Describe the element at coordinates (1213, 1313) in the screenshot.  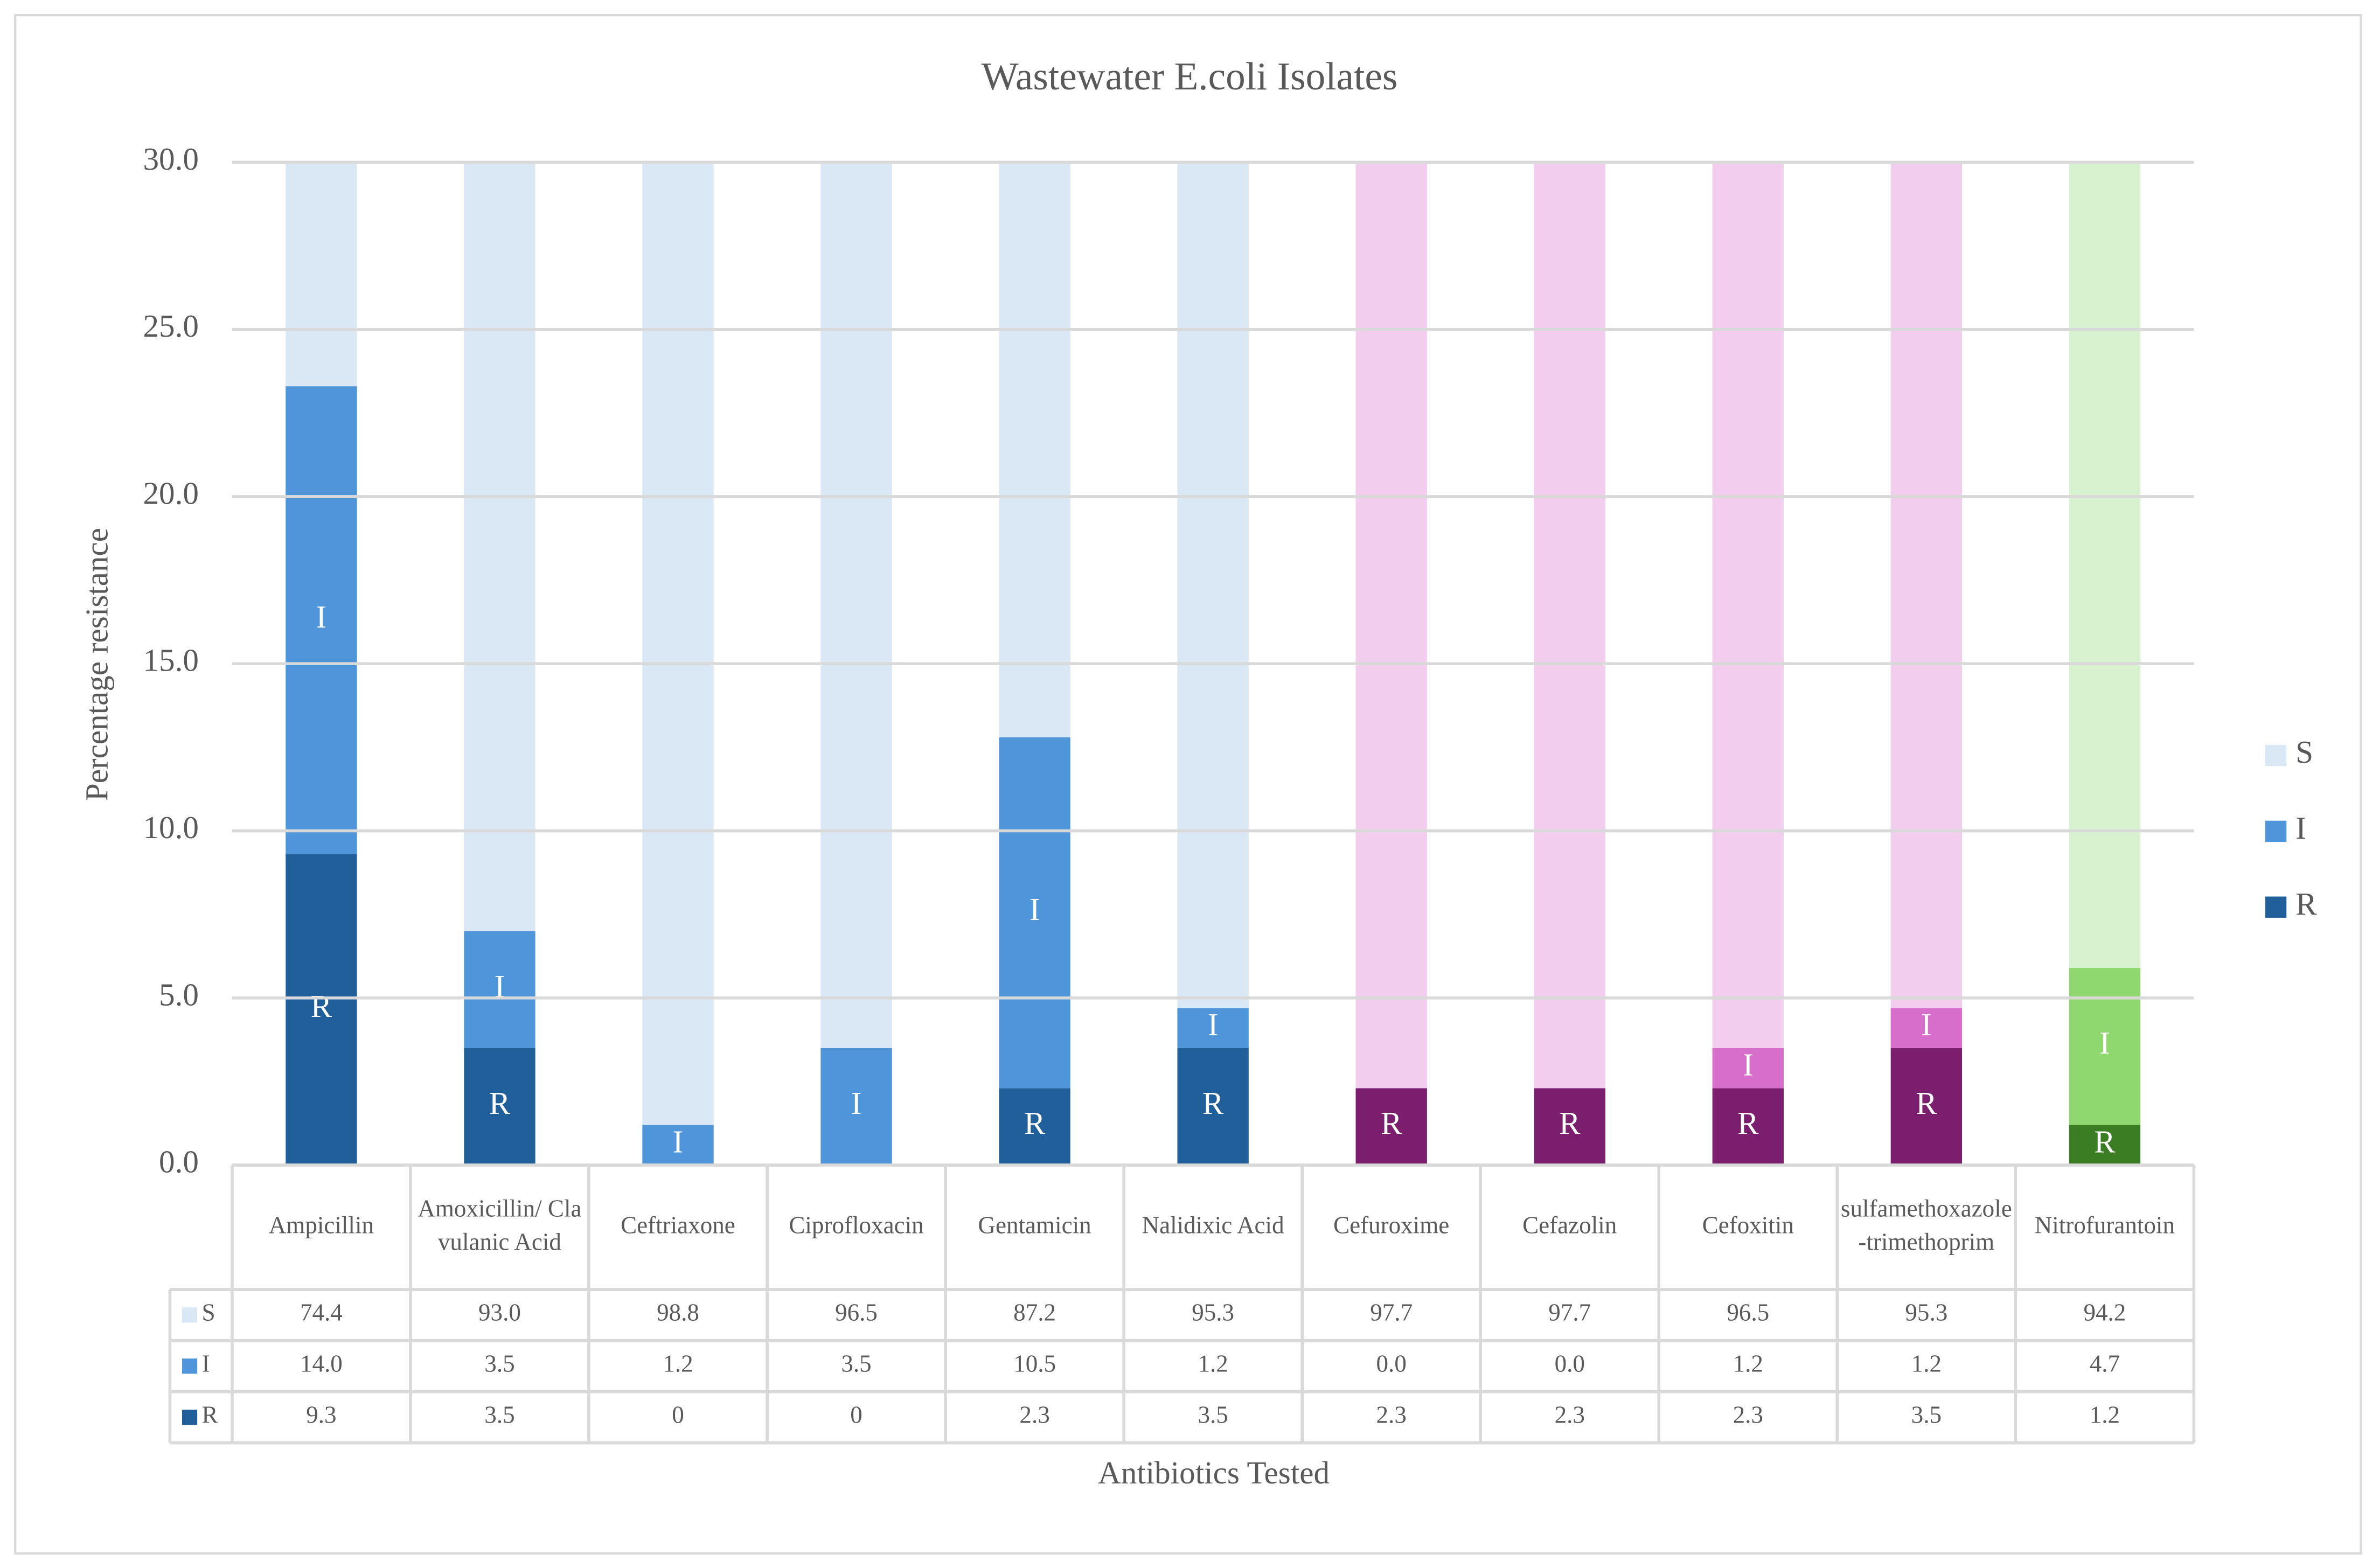
I see `table-cell: 95.3` at that location.